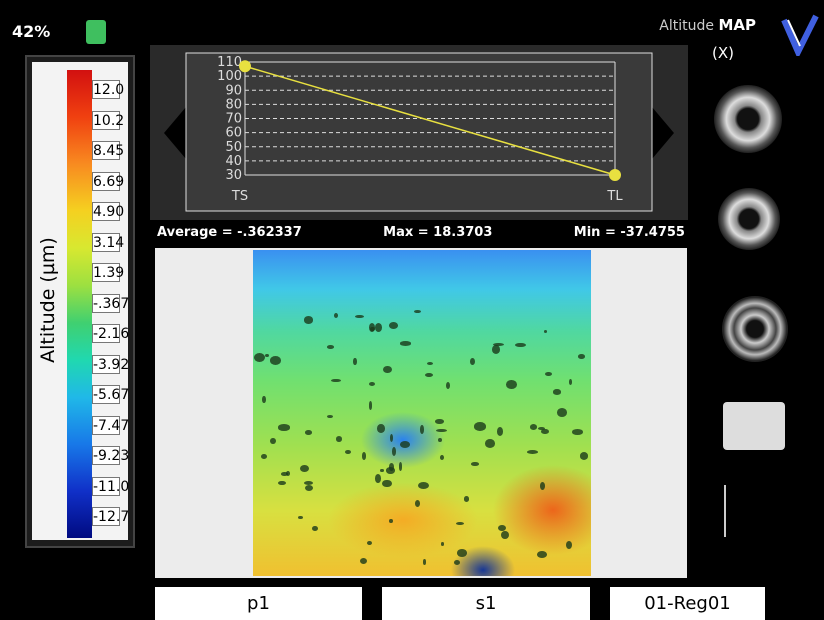 This screenshot has height=620, width=824. Describe the element at coordinates (111, 303) in the screenshot. I see `scale-value: -.367` at that location.